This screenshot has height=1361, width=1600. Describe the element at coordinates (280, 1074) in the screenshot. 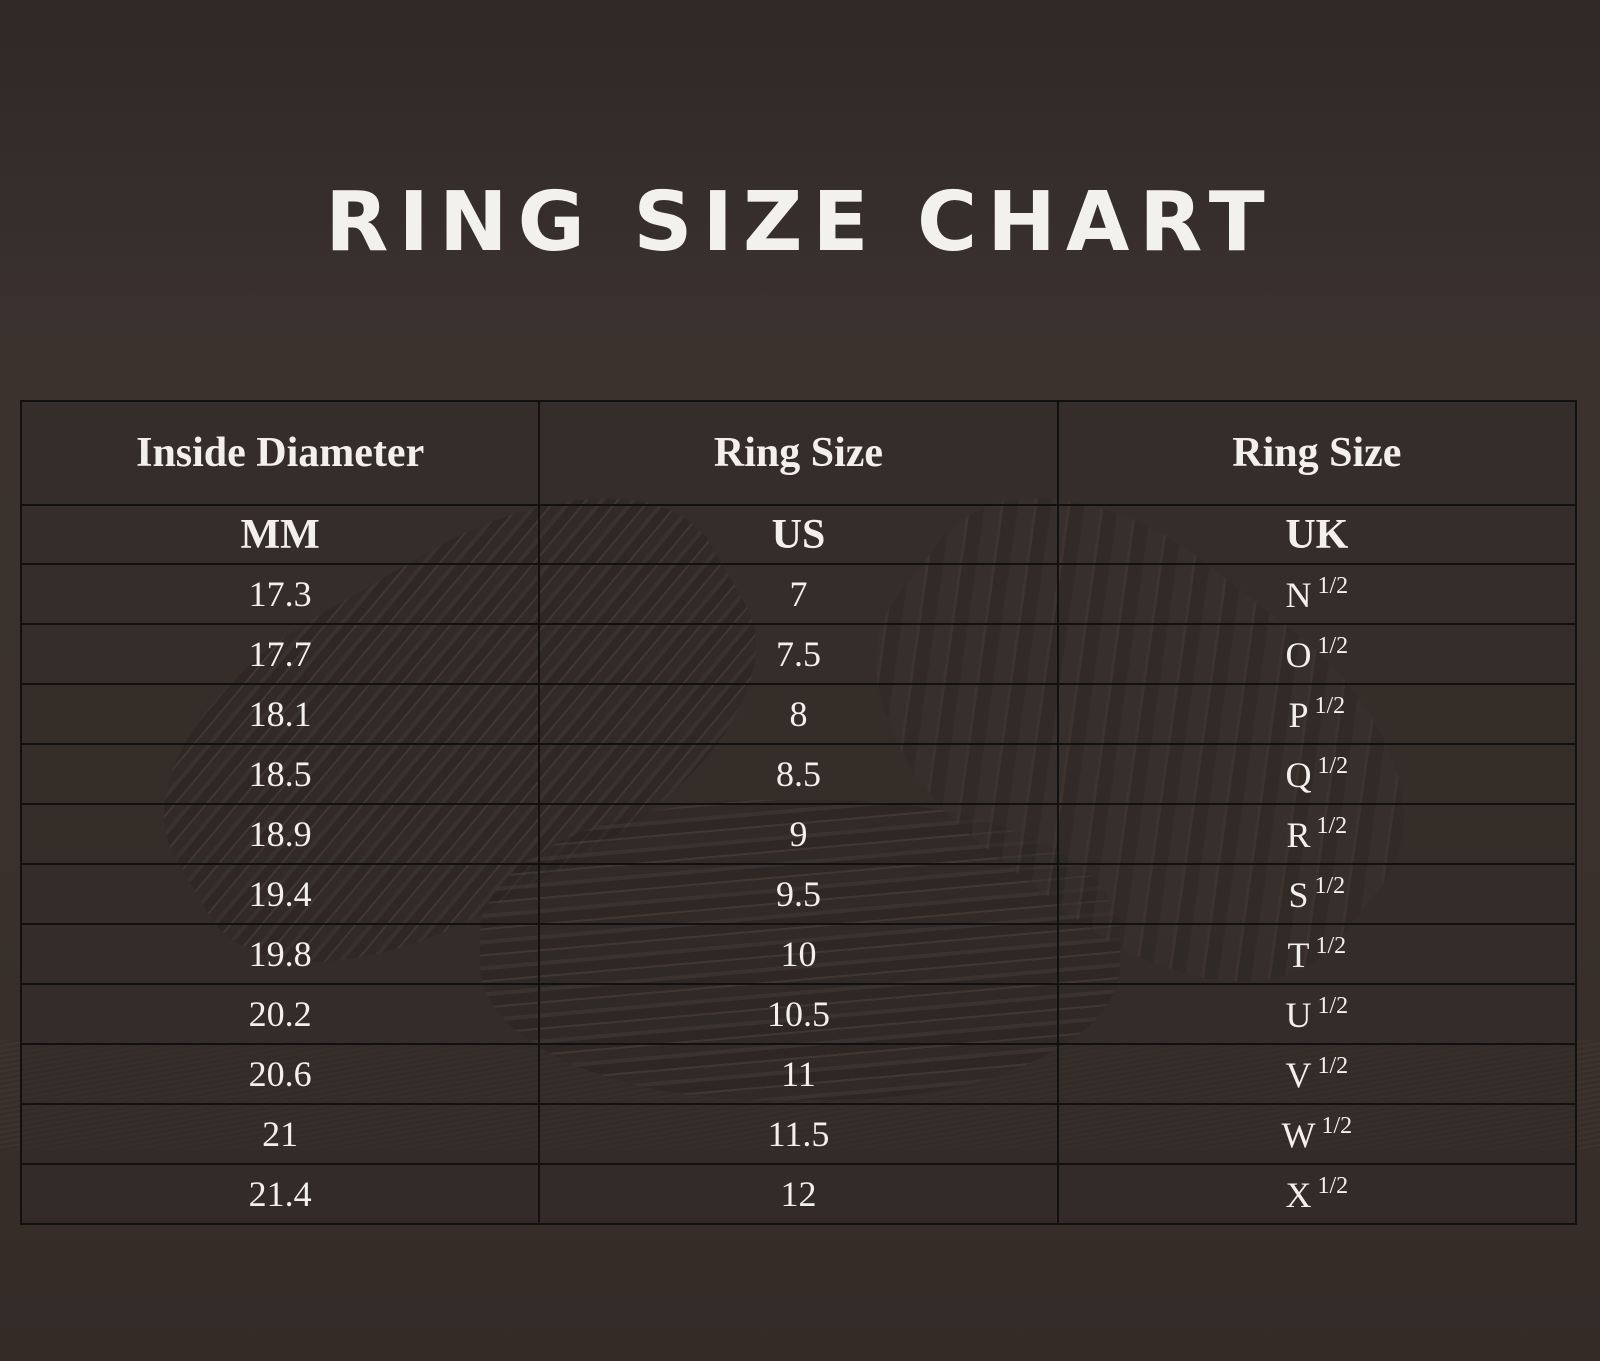

I see `cell-mm: 20.6` at that location.